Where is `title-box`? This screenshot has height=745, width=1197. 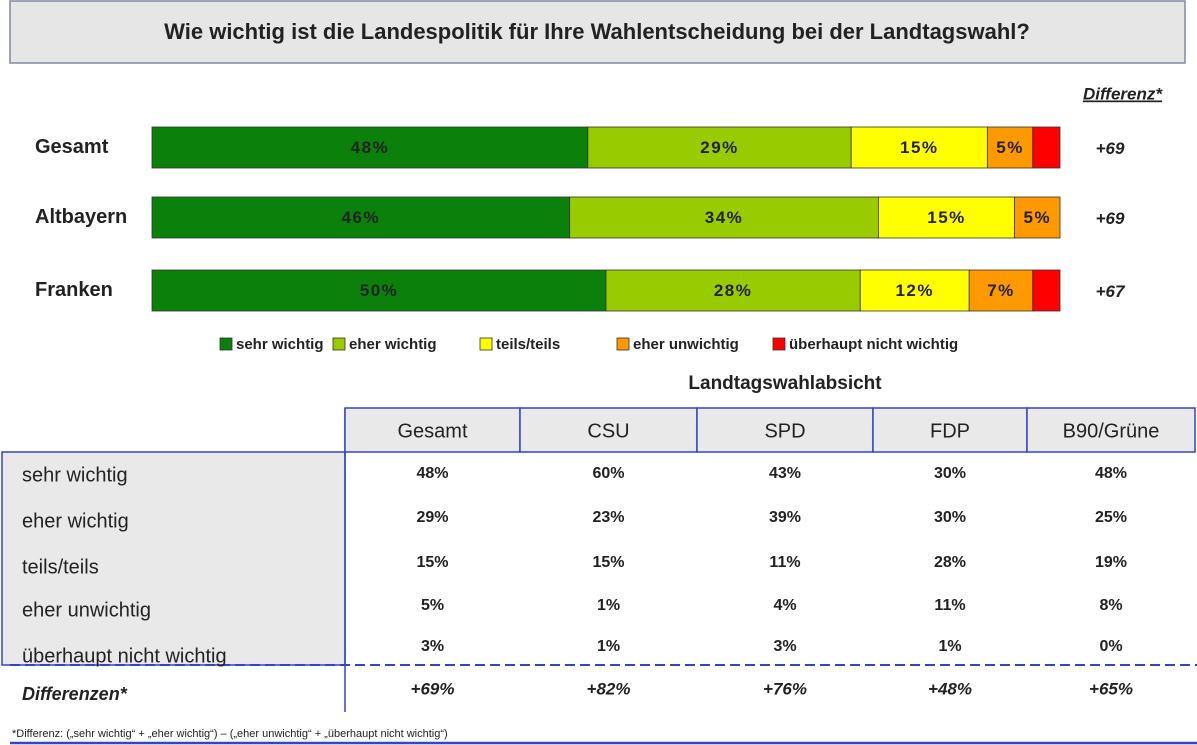 title-box is located at coordinates (597, 32).